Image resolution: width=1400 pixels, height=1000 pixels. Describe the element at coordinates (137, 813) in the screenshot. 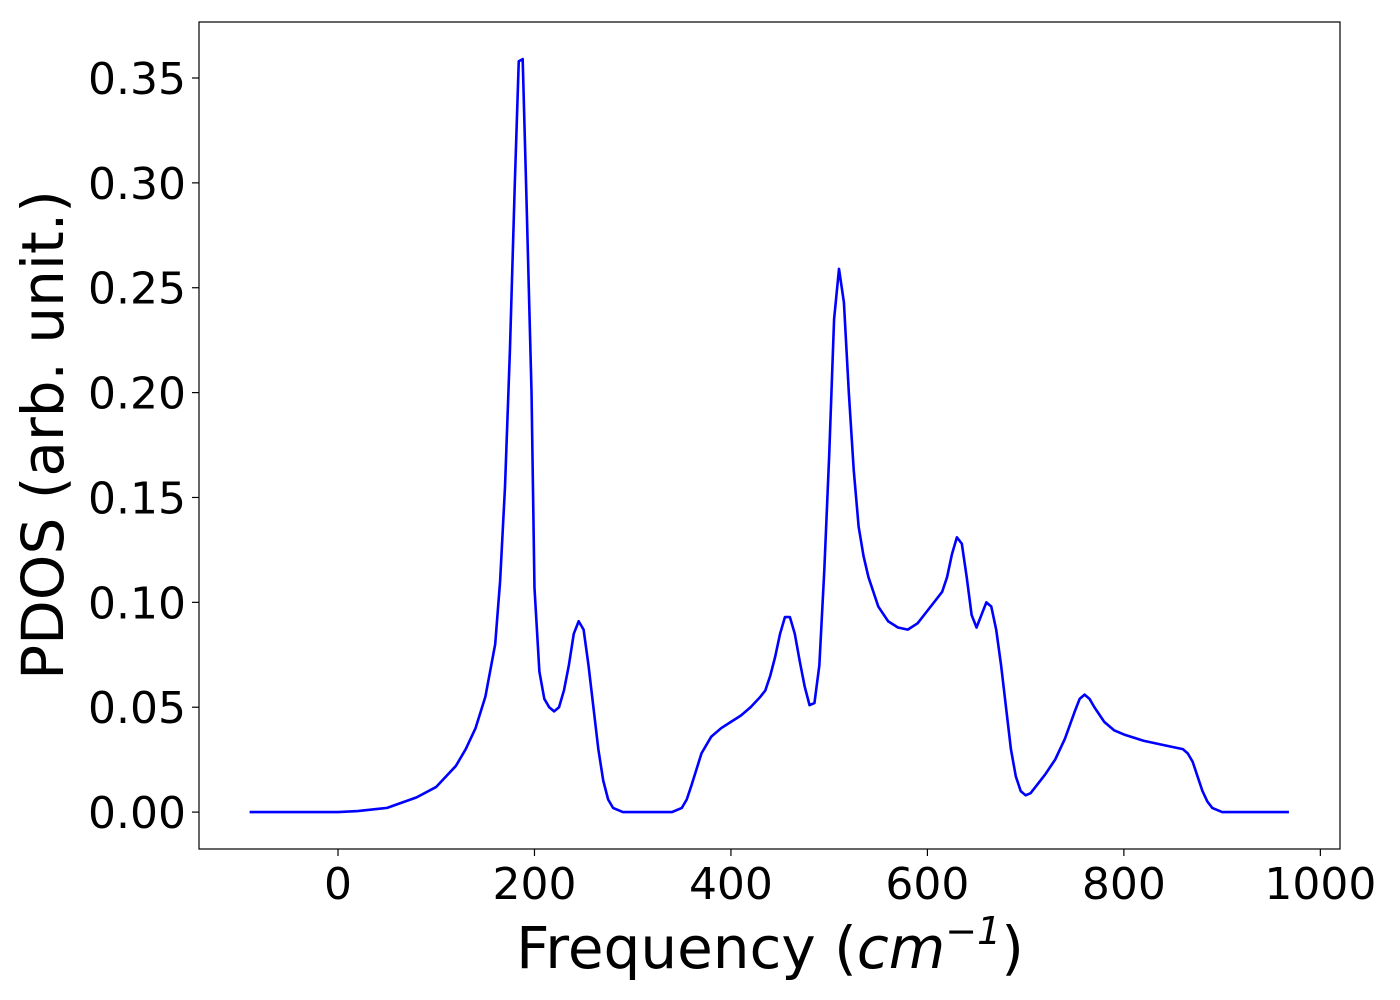

I see `y-tick-label: 0.00` at that location.